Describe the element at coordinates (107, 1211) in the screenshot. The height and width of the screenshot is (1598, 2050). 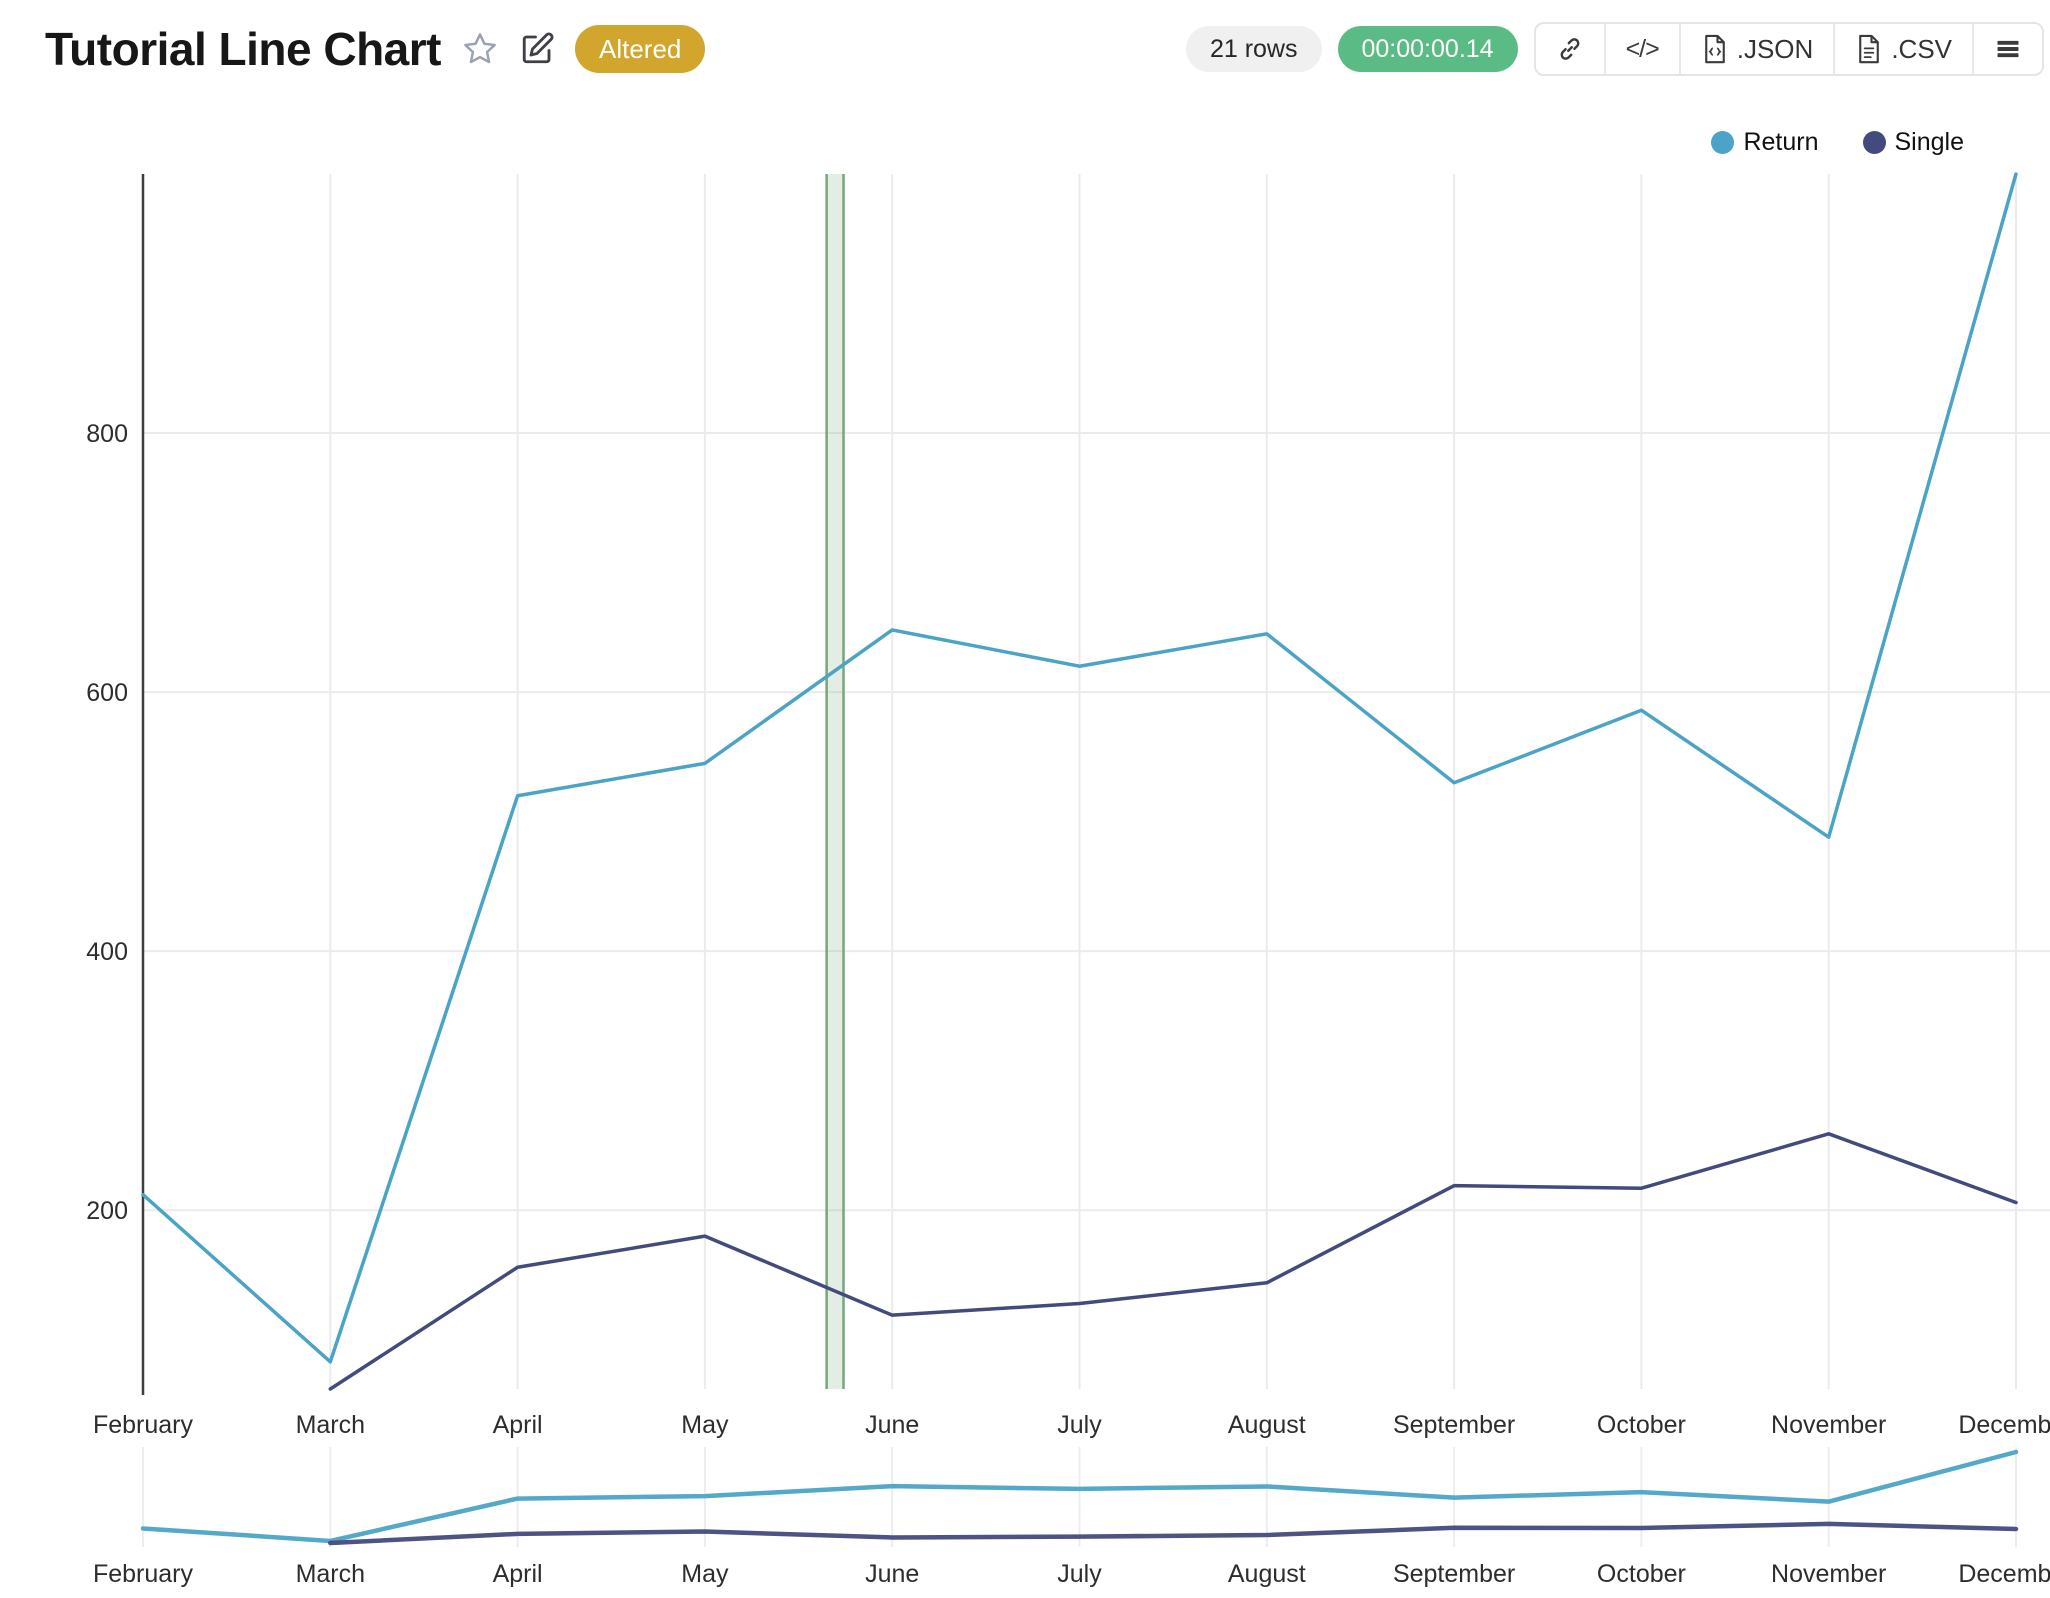
I see `y-tick-label: 200` at that location.